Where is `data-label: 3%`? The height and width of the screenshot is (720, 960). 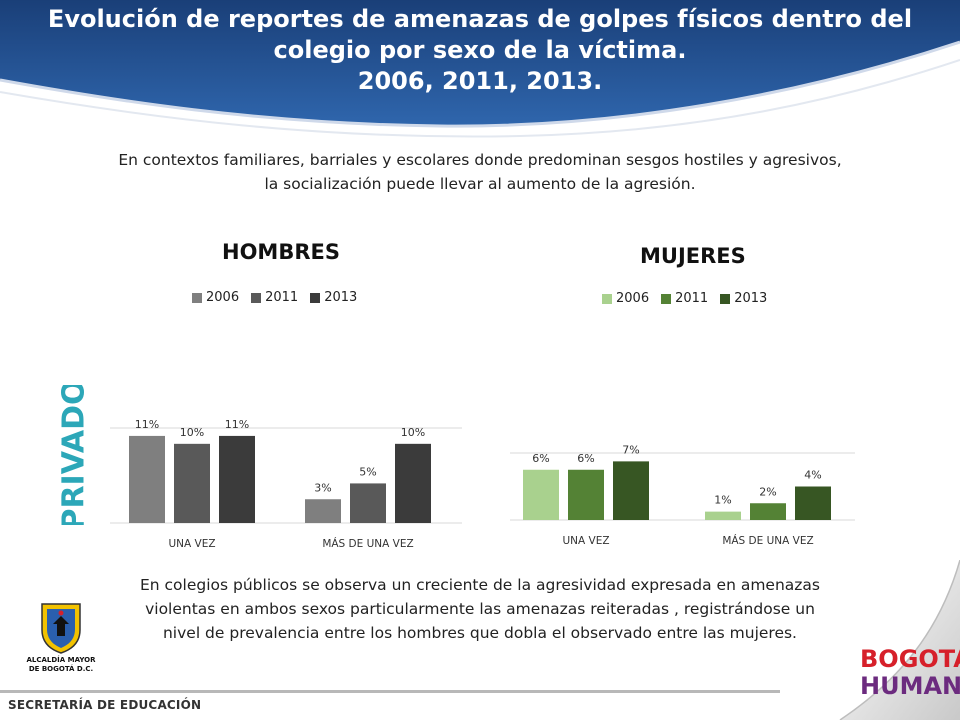
data-label: 3% is located at coordinates (322, 487).